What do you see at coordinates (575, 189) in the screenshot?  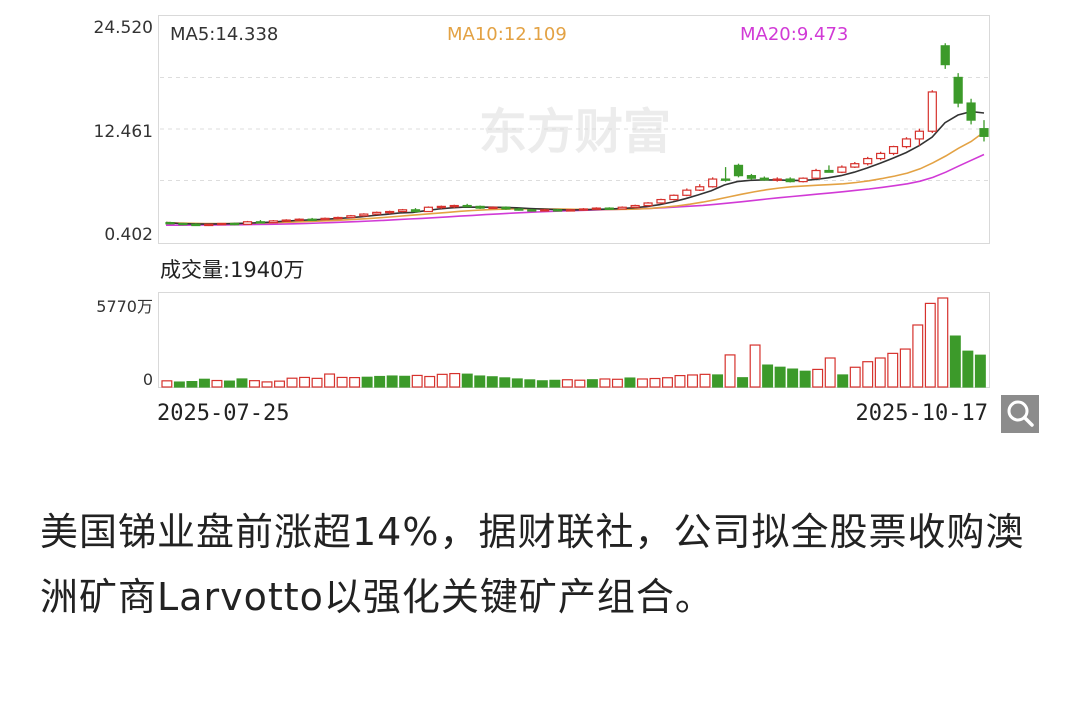 I see `ma20-line` at bounding box center [575, 189].